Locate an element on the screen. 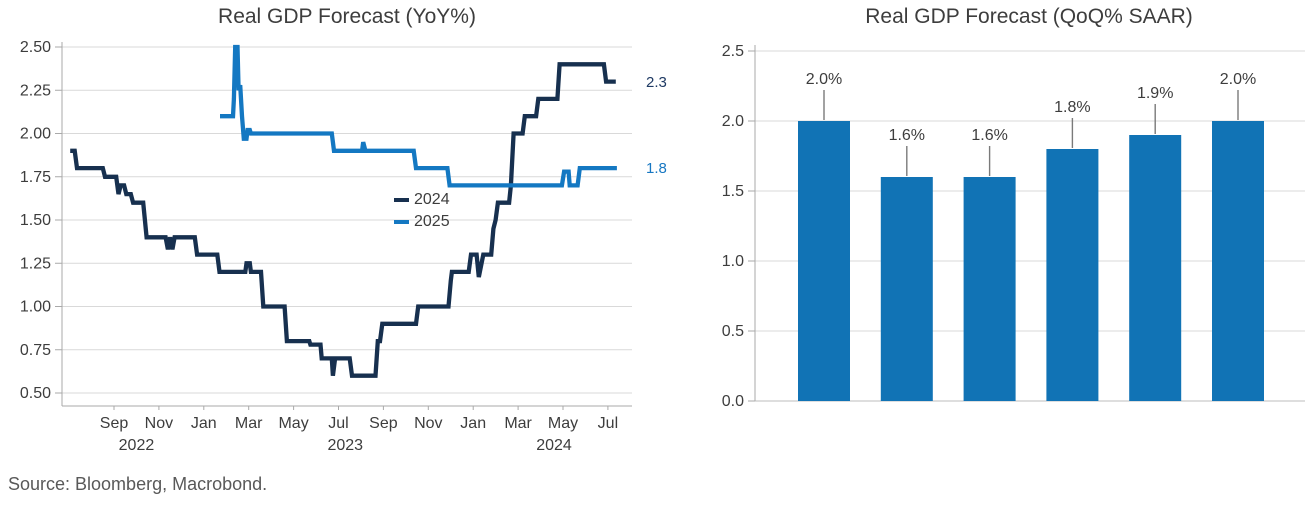  y-tick-label: 2.25 is located at coordinates (35, 90).